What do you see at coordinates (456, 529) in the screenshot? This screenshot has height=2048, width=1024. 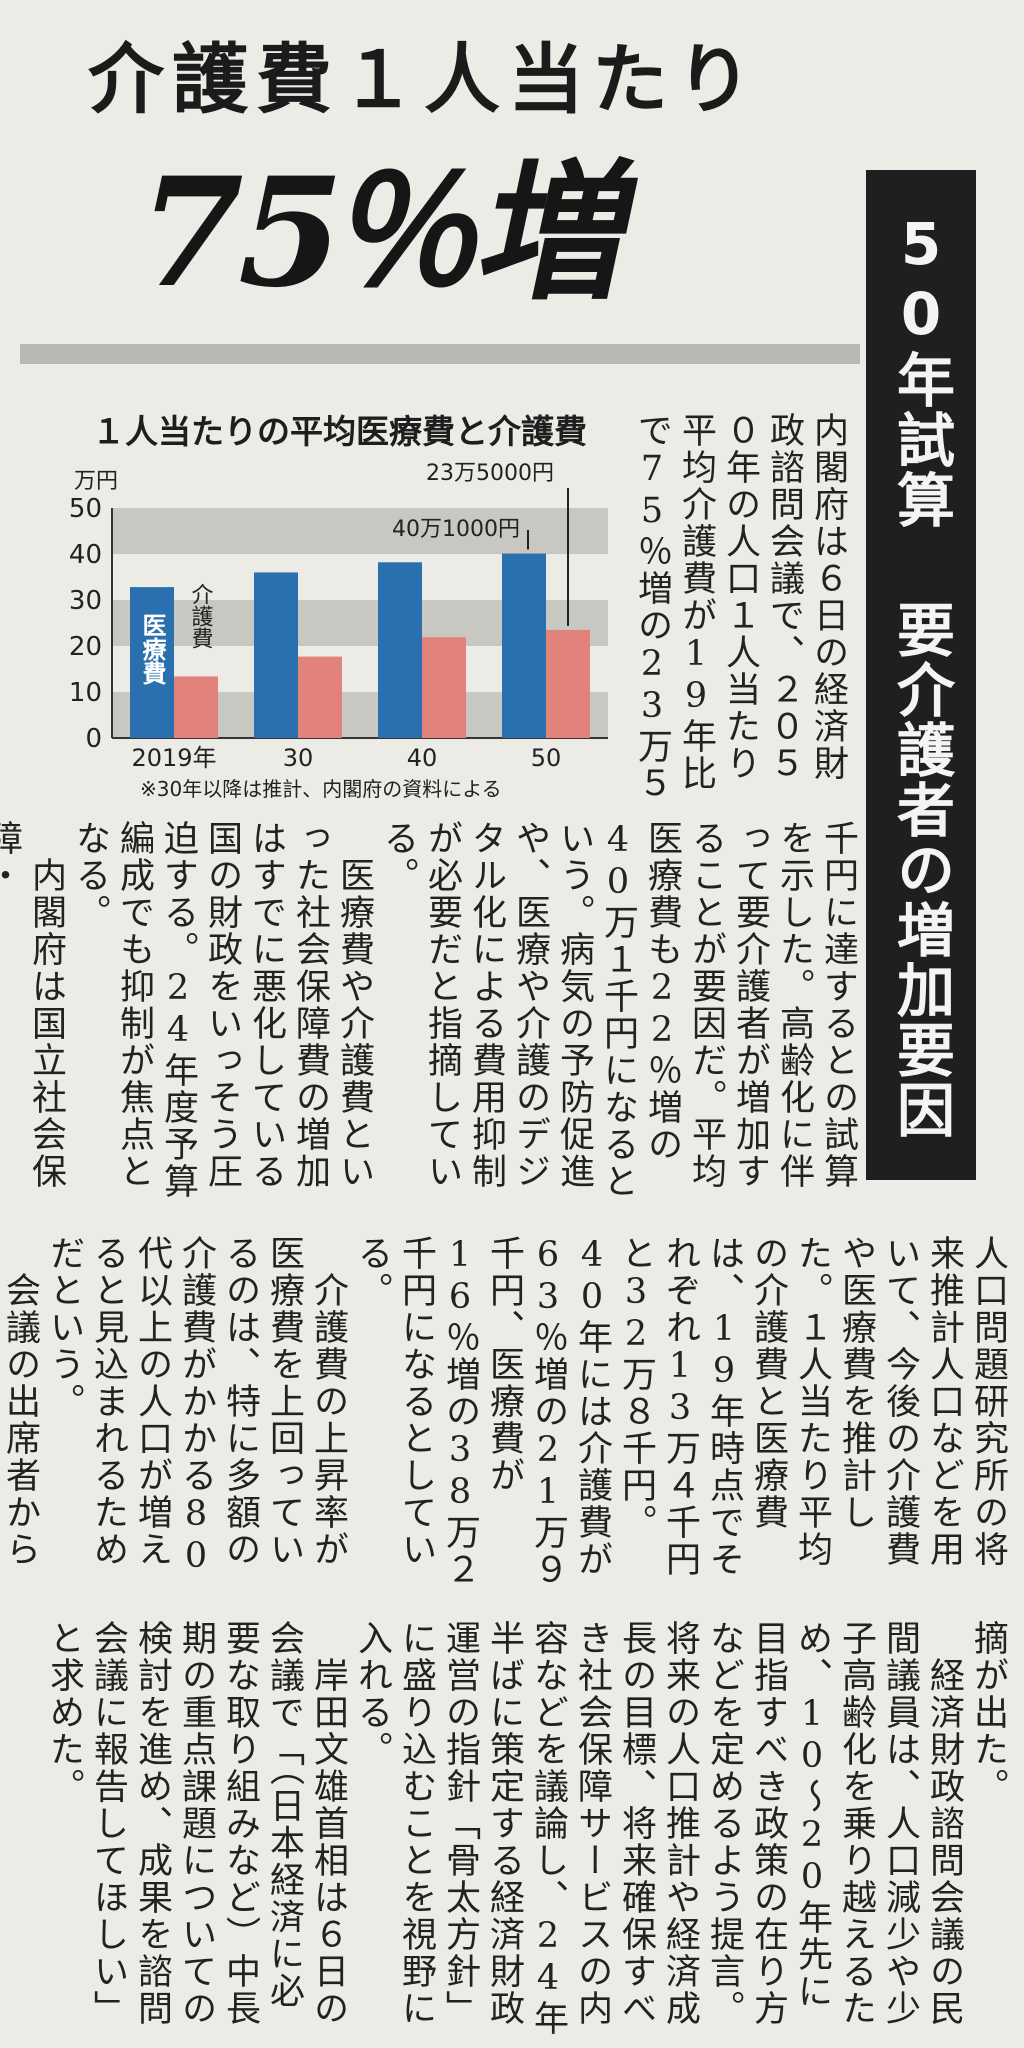 I see `annotation-iryo-2050: 40万1000円` at bounding box center [456, 529].